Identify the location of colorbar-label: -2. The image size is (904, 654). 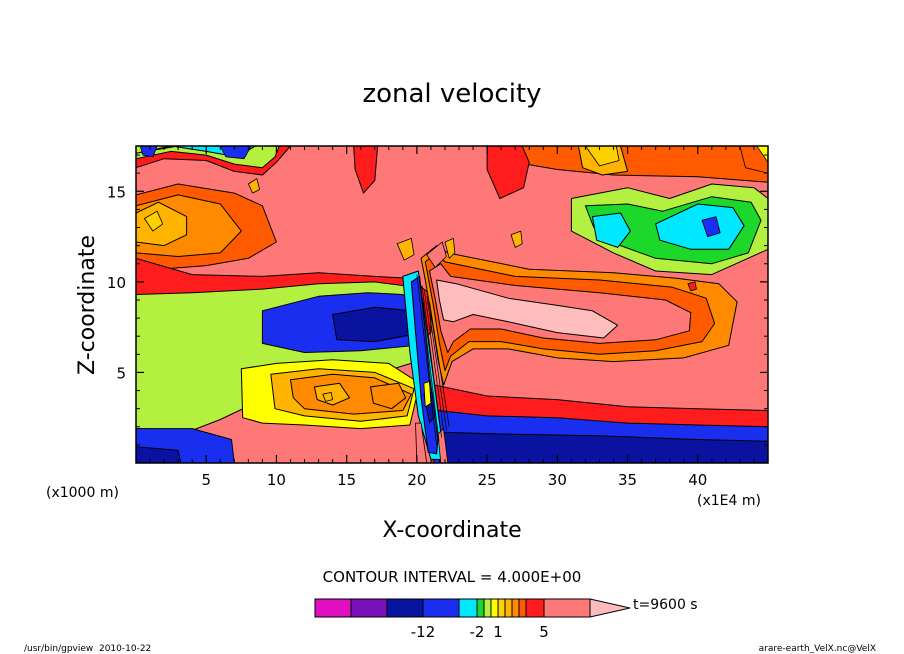
(477, 632).